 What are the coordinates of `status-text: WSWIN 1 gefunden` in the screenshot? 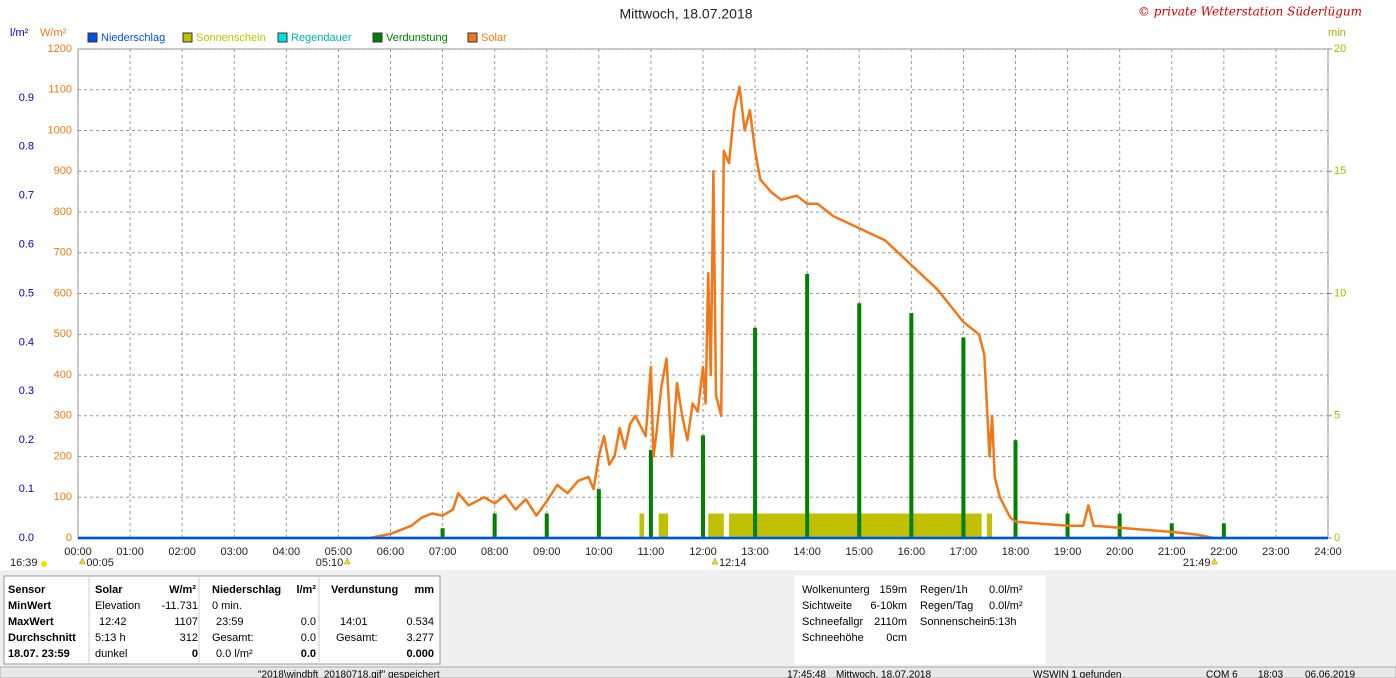 It's located at (1077, 674).